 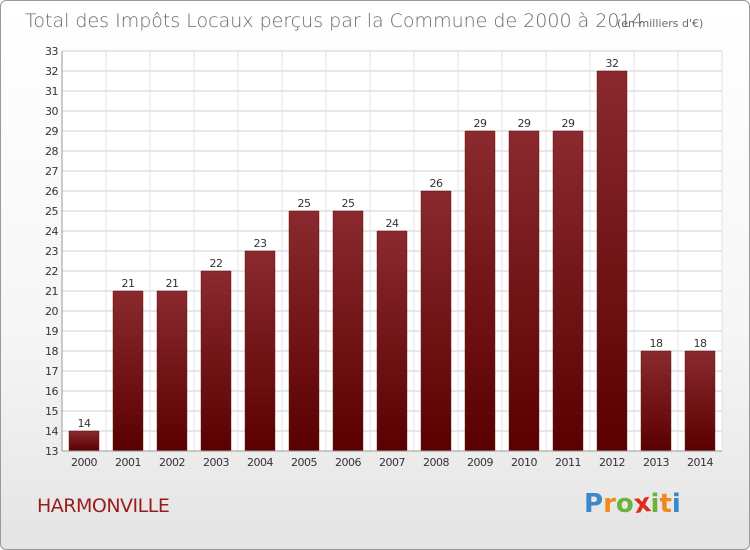 What do you see at coordinates (612, 462) in the screenshot?
I see `x-tick-label: 2012` at bounding box center [612, 462].